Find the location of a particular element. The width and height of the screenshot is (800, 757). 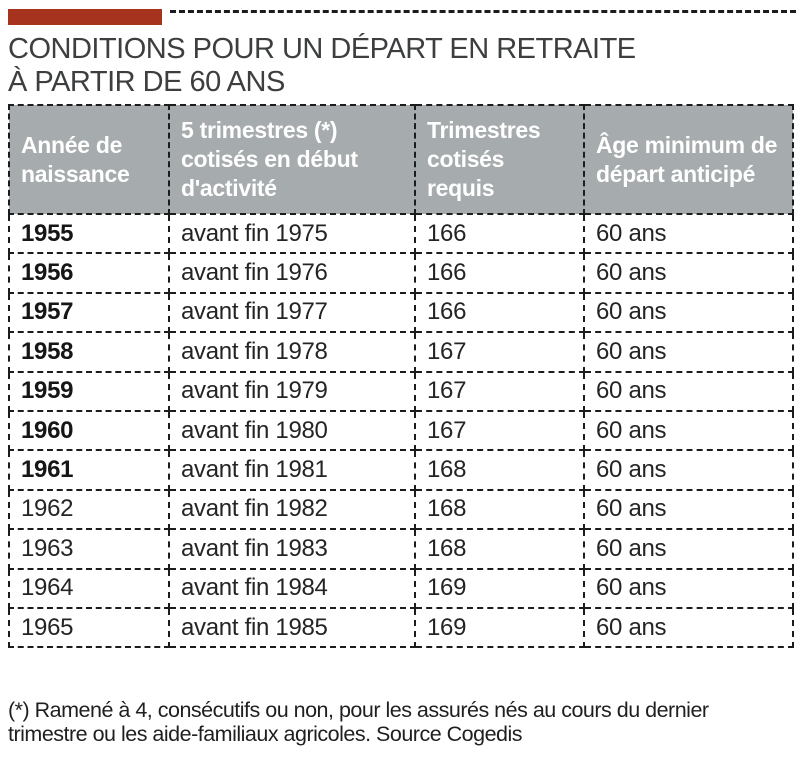

table-row: 1955 avant fin 1975 166 60 ans is located at coordinates (401, 233).